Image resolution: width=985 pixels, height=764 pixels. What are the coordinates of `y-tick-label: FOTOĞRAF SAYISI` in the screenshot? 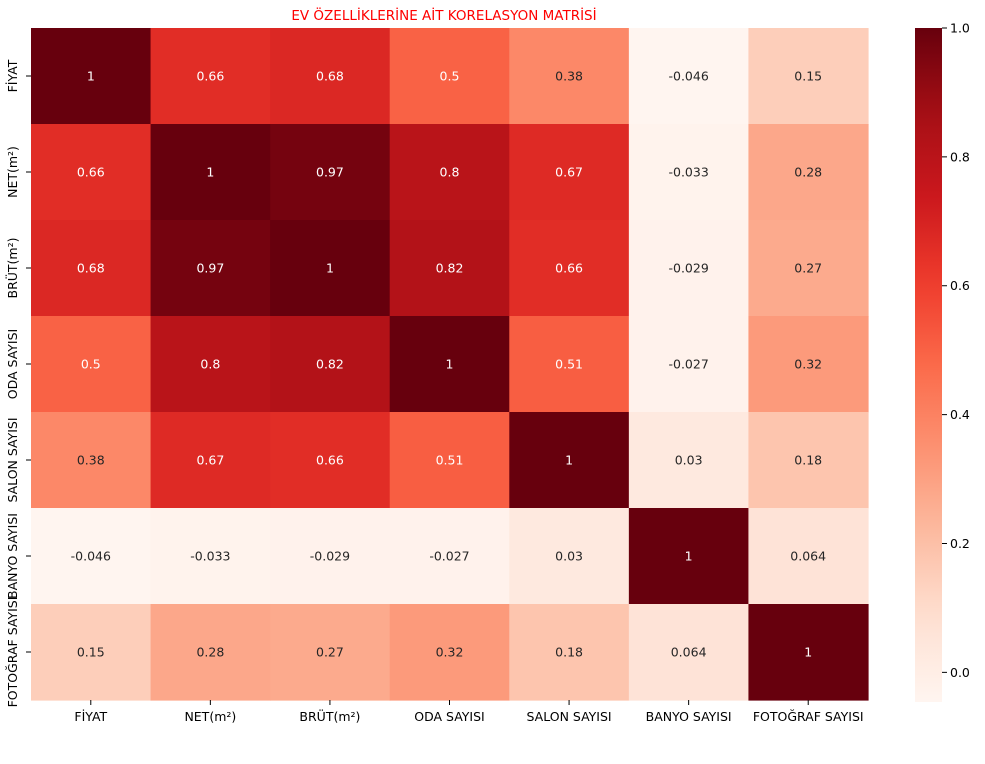 It's located at (12, 652).